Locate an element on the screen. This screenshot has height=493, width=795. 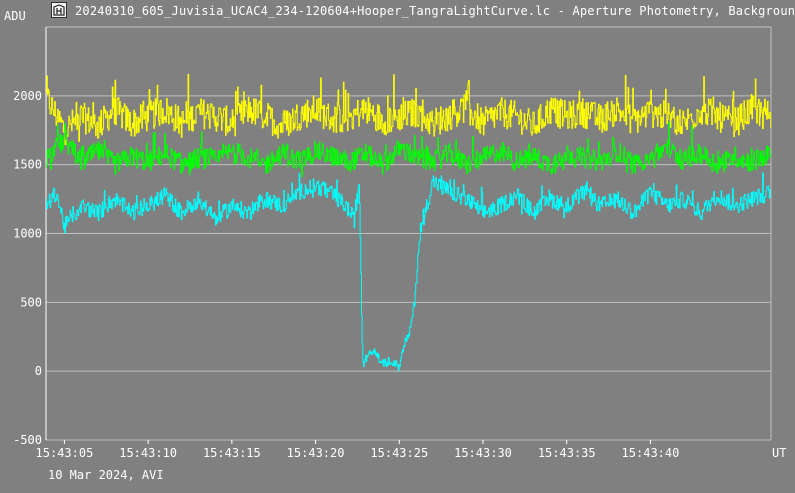
x-tick-label: 15:43:05 is located at coordinates (65, 453).